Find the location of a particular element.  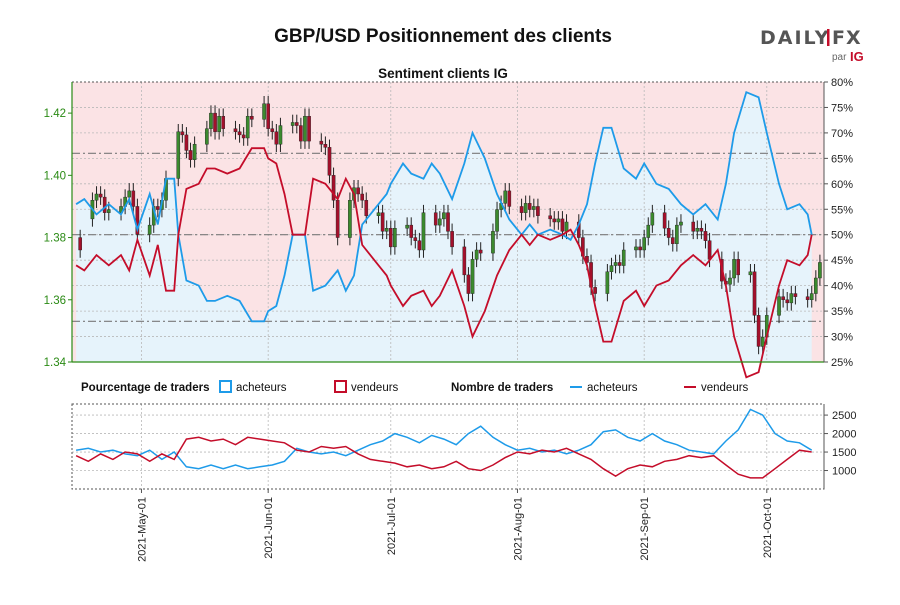

count-lines is located at coordinates (444, 443).